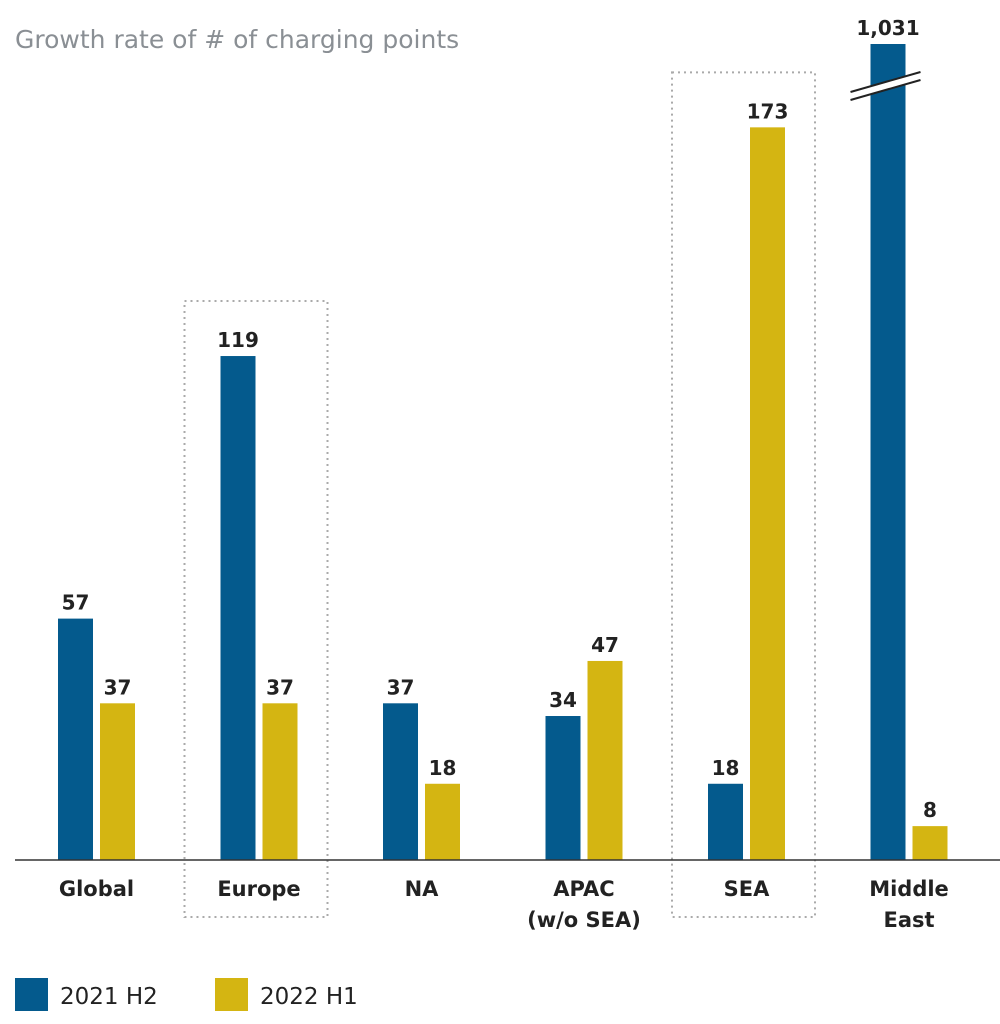 This screenshot has height=1024, width=1000. What do you see at coordinates (563, 700) in the screenshot?
I see `data-label: 34` at bounding box center [563, 700].